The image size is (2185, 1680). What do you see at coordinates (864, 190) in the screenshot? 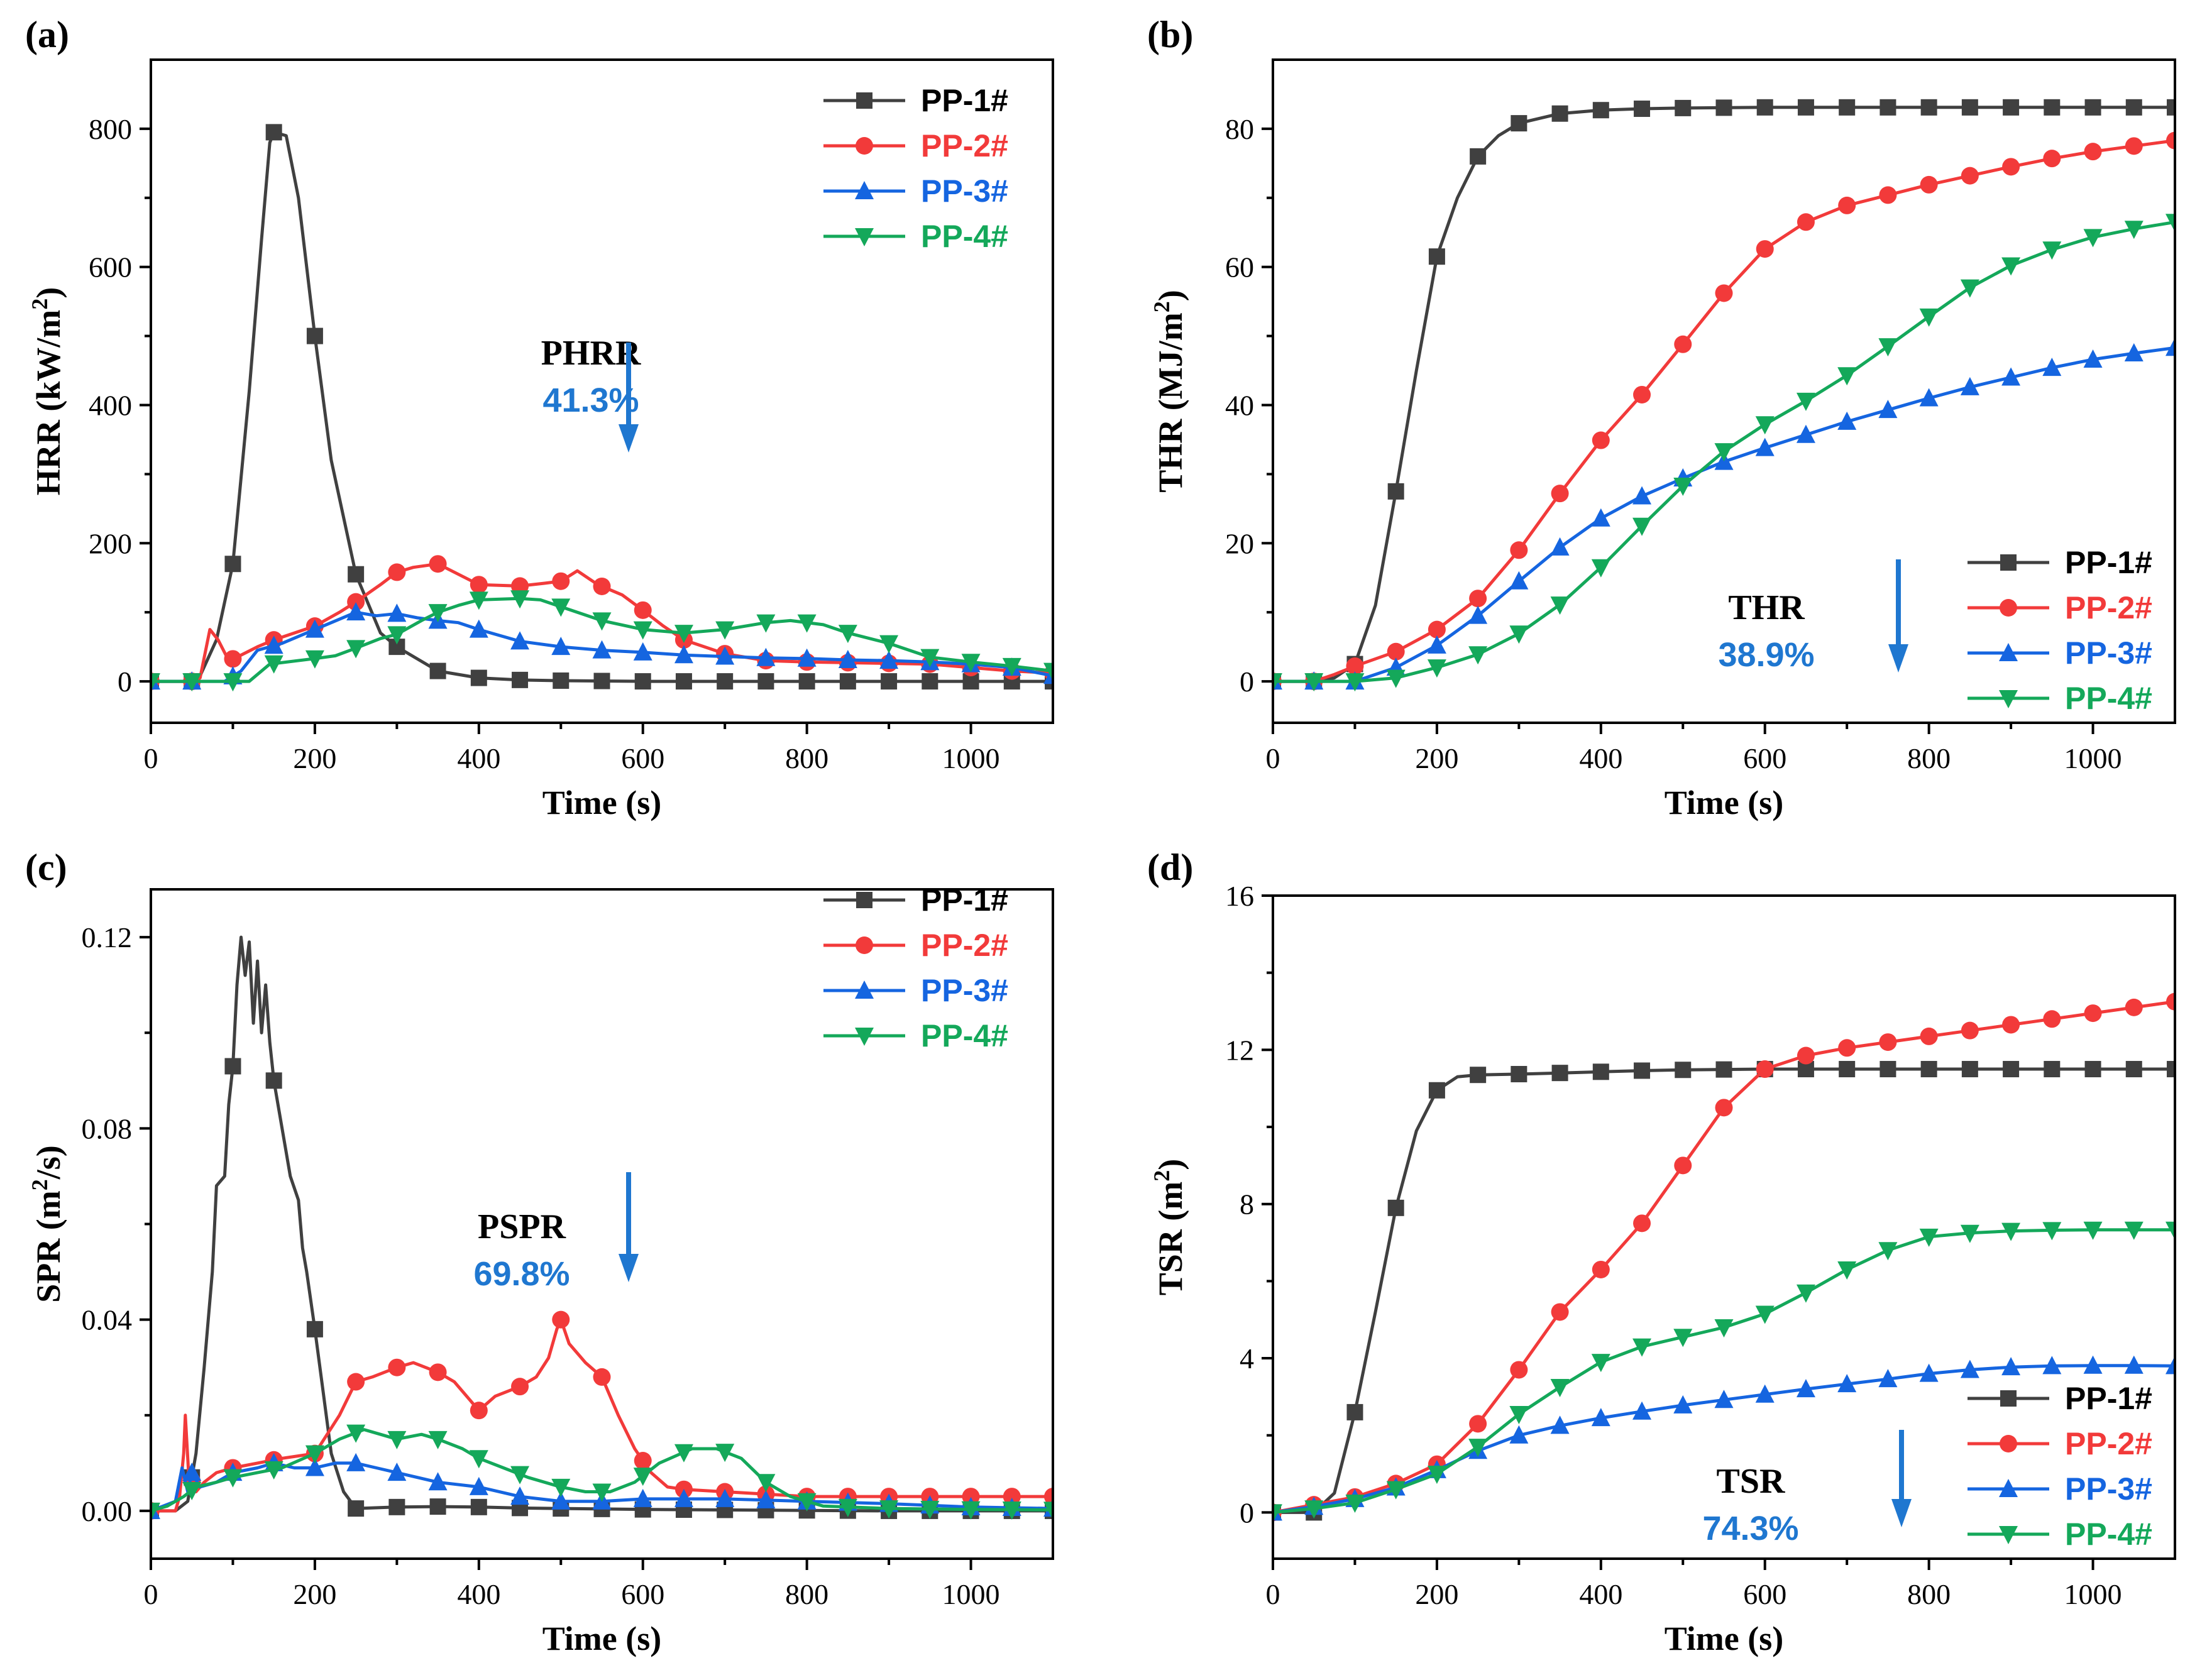
I see `legend-triangle-up-marker` at bounding box center [864, 190].